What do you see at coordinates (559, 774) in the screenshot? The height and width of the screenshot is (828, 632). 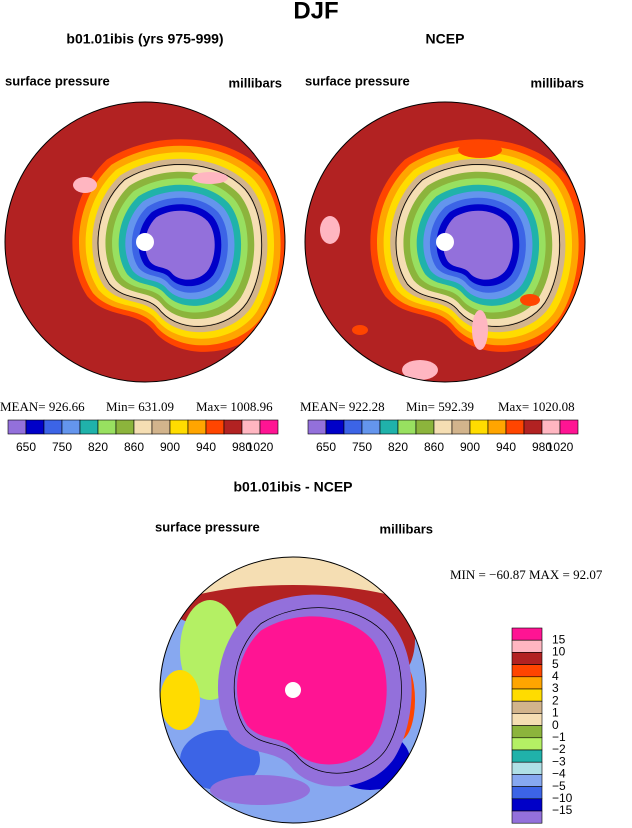 I see `colorbar-label: −4` at bounding box center [559, 774].